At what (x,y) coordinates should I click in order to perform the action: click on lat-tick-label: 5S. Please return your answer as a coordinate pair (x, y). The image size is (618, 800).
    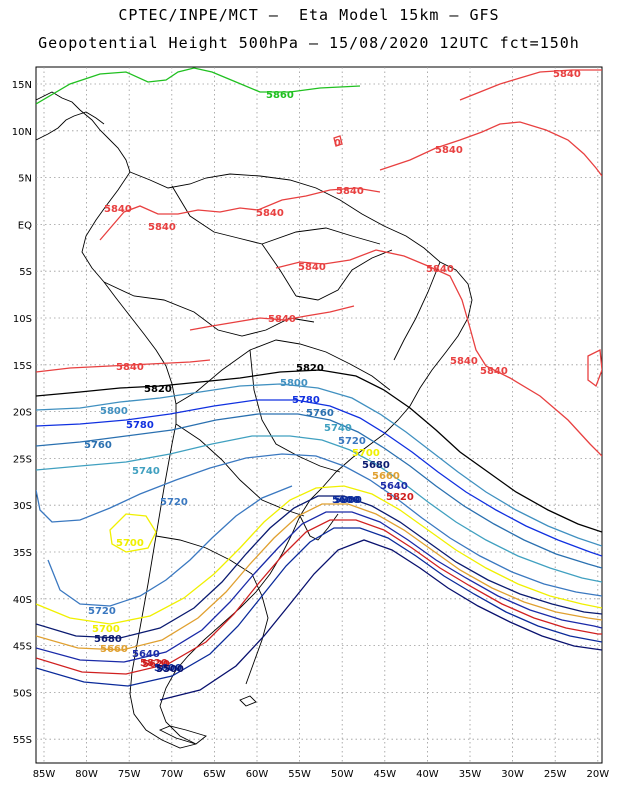
    Looking at the image, I should click on (25, 272).